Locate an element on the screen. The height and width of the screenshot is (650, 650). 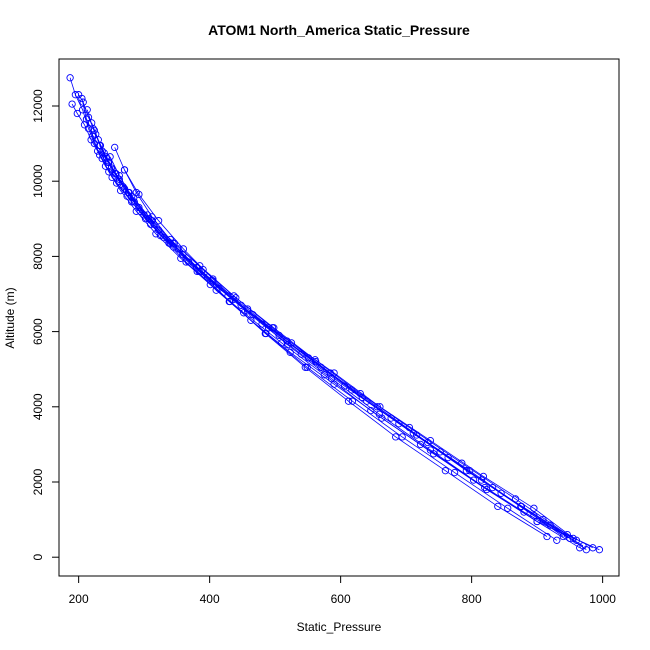
x-axis: 200 400 600 800 1000 is located at coordinates (342, 590).